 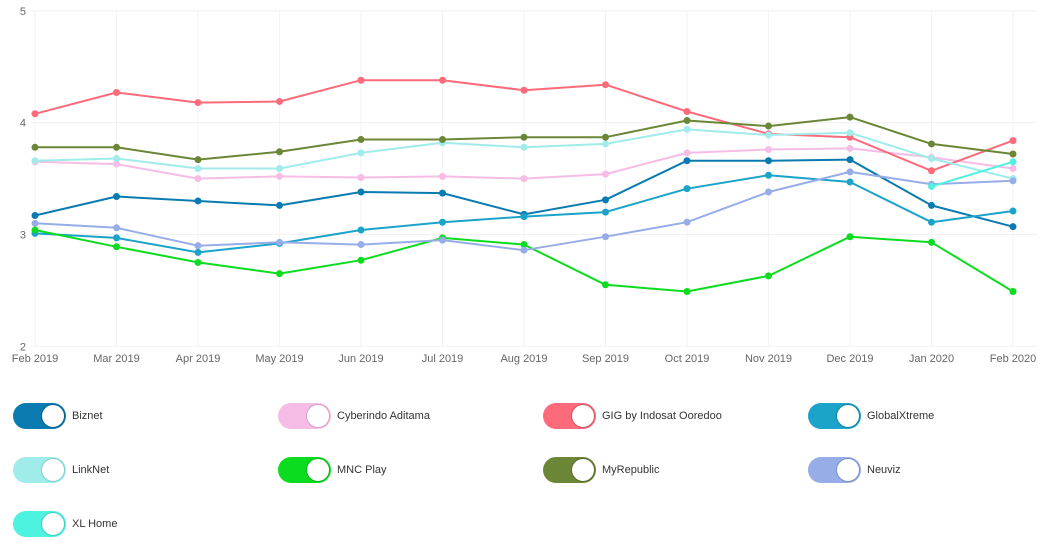 I want to click on legend-toggle-xl-home, so click(x=39, y=524).